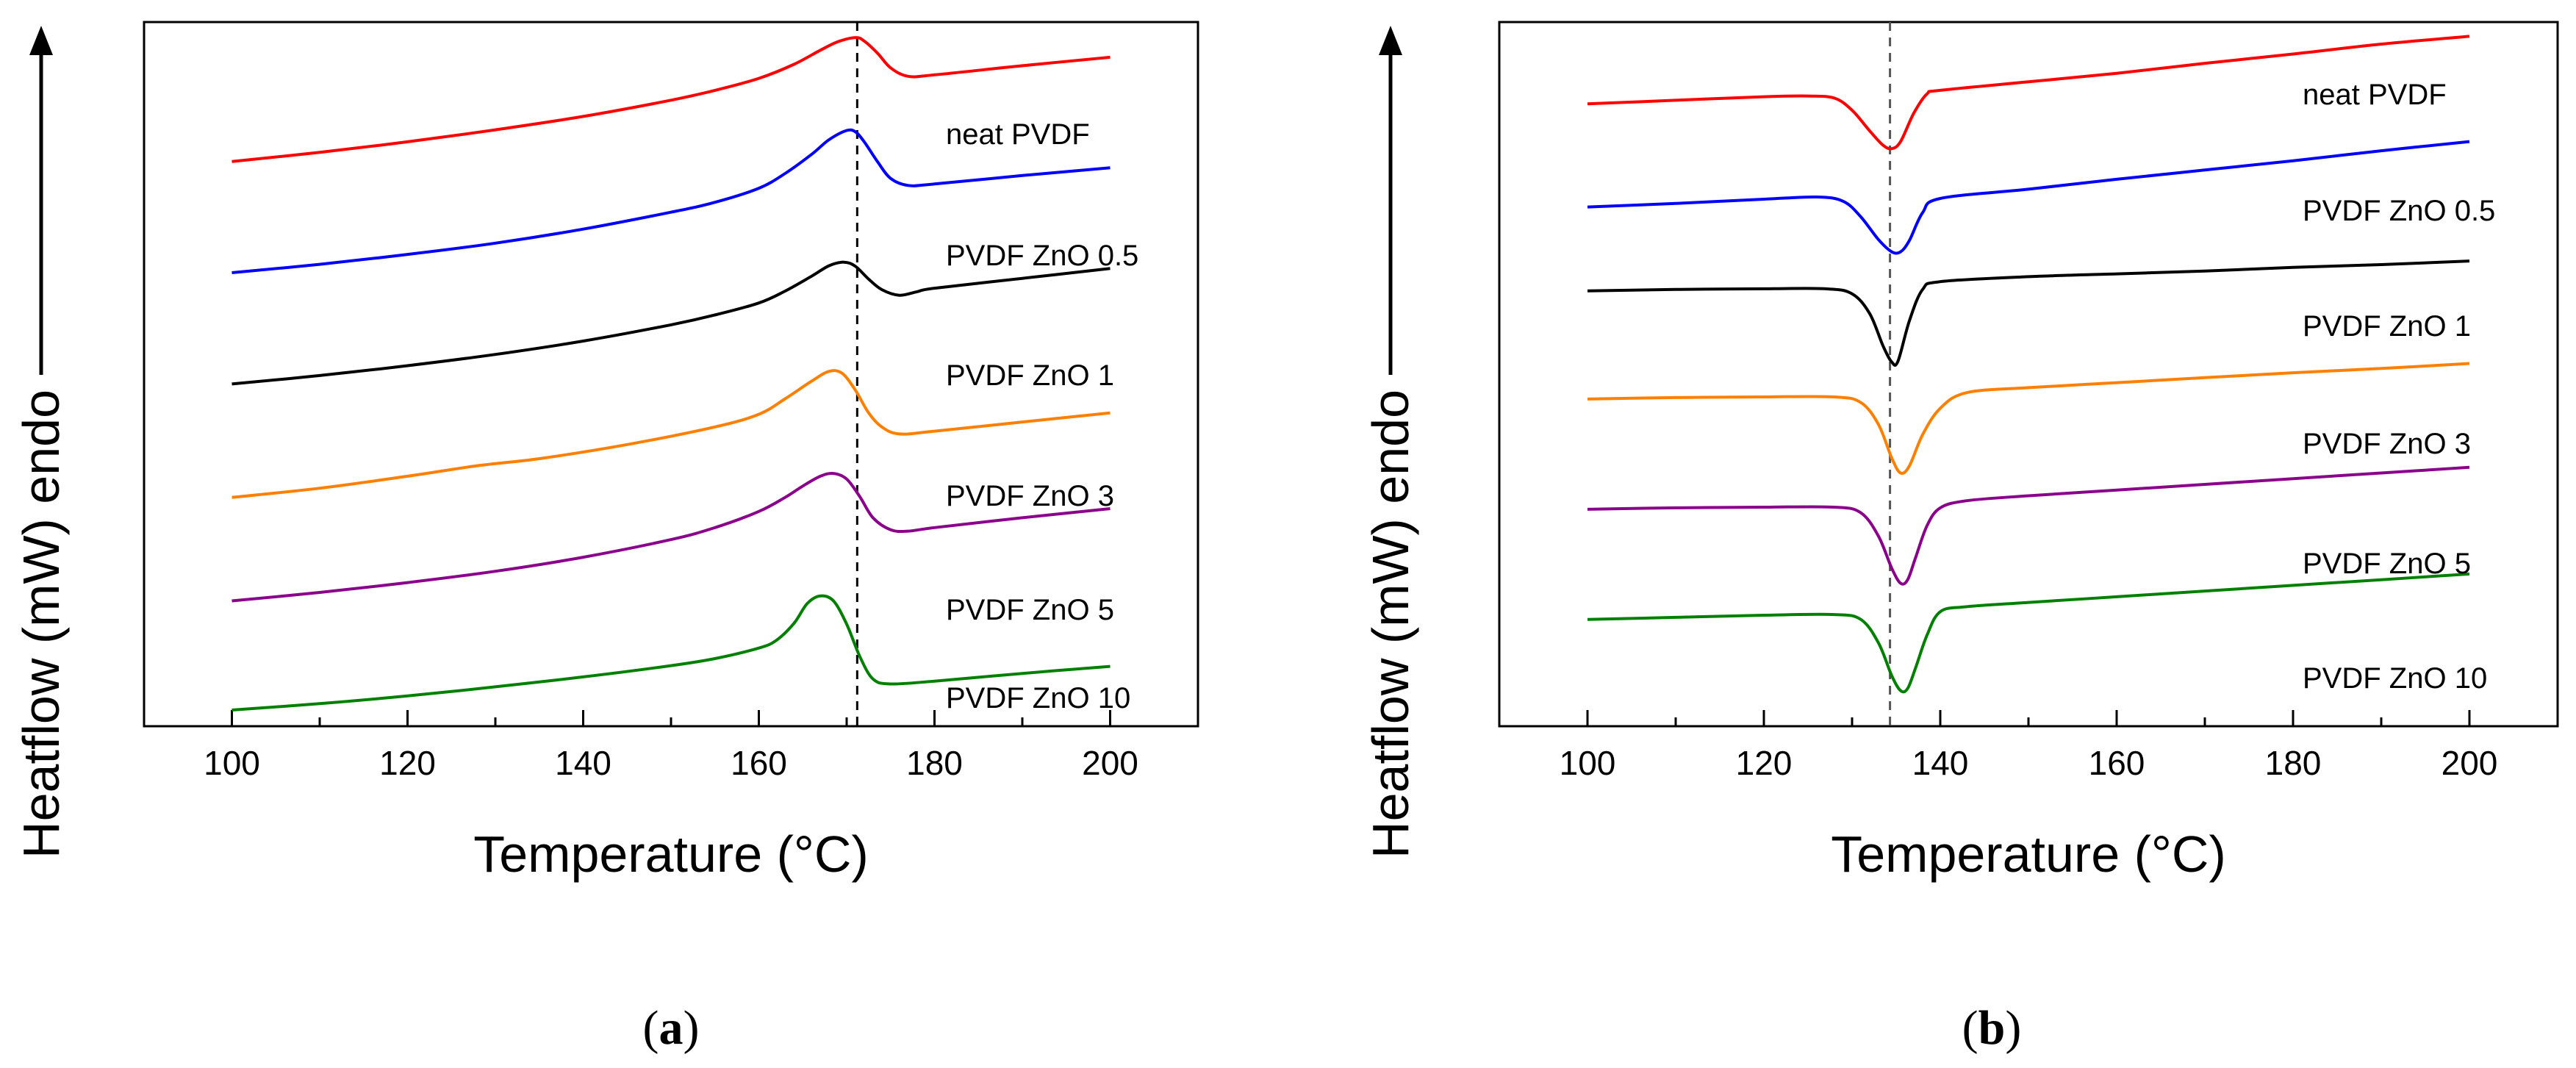  I want to click on panel-b-y-axis-label-group: Heatflow (mW) endo, so click(1390, 443).